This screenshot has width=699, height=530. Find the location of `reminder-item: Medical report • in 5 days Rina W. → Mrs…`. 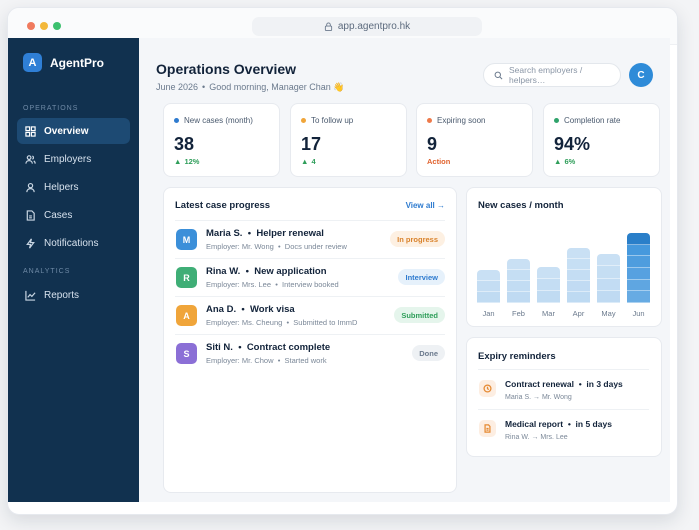

reminder-item: Medical report • in 5 days Rina W. → Mrs… is located at coordinates (563, 429).